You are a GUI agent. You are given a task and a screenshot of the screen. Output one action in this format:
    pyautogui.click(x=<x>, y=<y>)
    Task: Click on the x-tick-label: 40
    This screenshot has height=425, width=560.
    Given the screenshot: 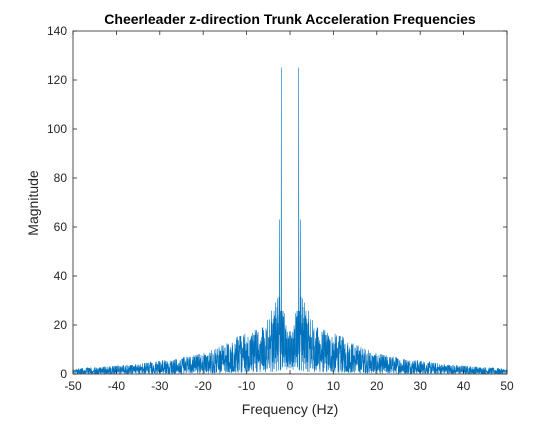 What is the action you would take?
    pyautogui.click(x=464, y=386)
    